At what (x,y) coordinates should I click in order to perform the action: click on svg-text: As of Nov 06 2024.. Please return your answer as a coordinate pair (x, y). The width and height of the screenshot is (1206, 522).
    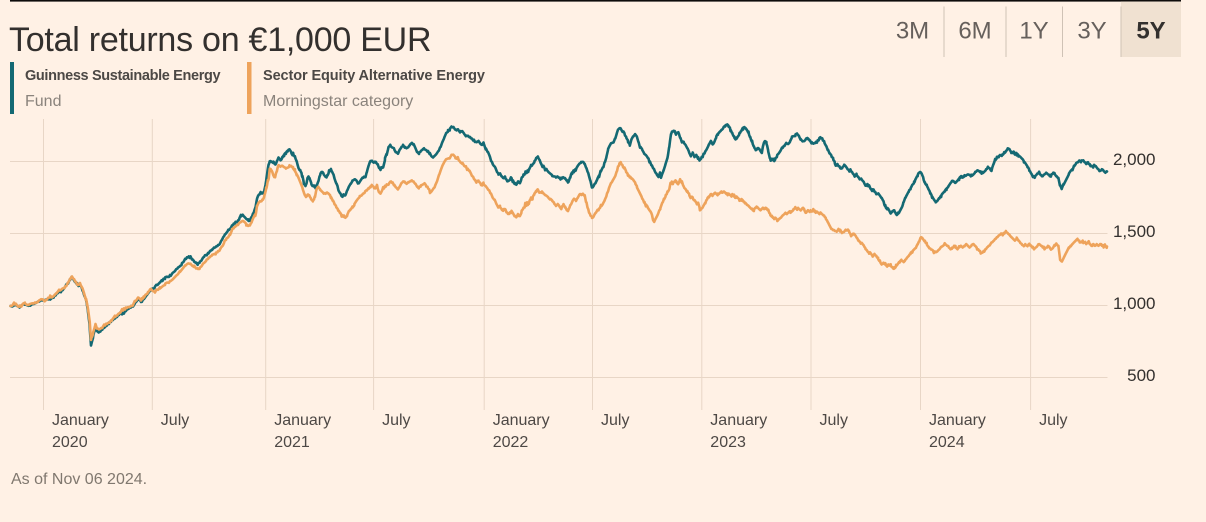
    Looking at the image, I should click on (79, 479).